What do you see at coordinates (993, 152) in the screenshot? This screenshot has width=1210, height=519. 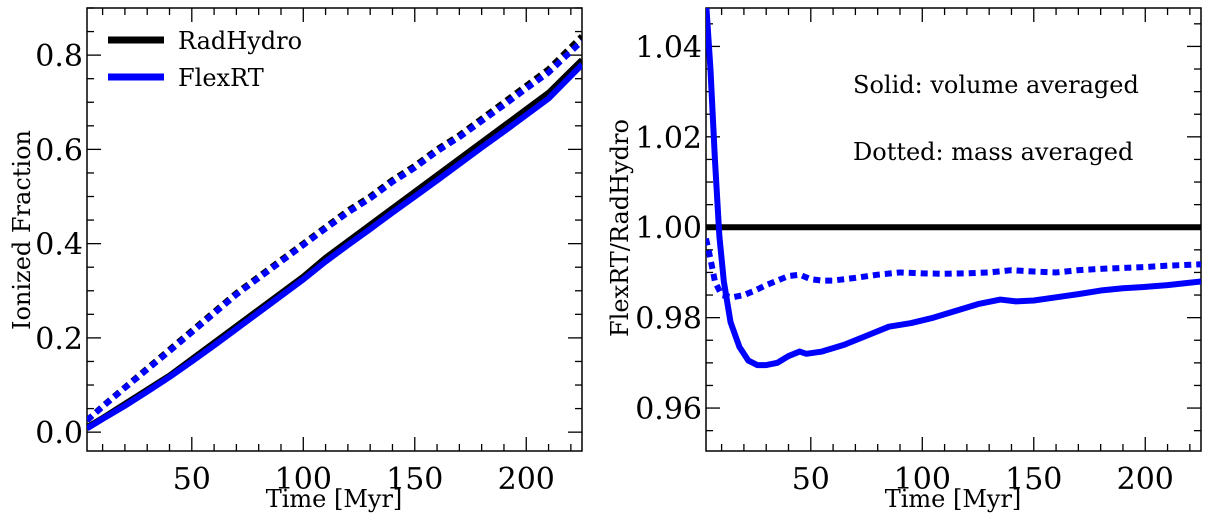 I see `annotation-dotted: Dotted: mass averaged` at bounding box center [993, 152].